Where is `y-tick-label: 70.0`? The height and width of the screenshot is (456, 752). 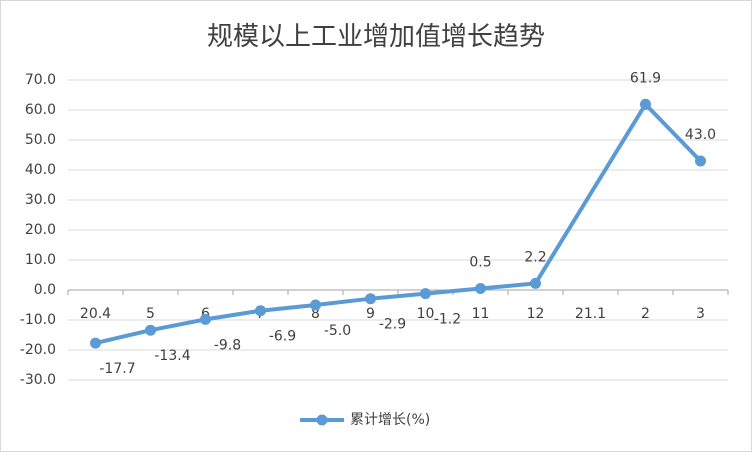 y-tick-label: 70.0 is located at coordinates (40, 80).